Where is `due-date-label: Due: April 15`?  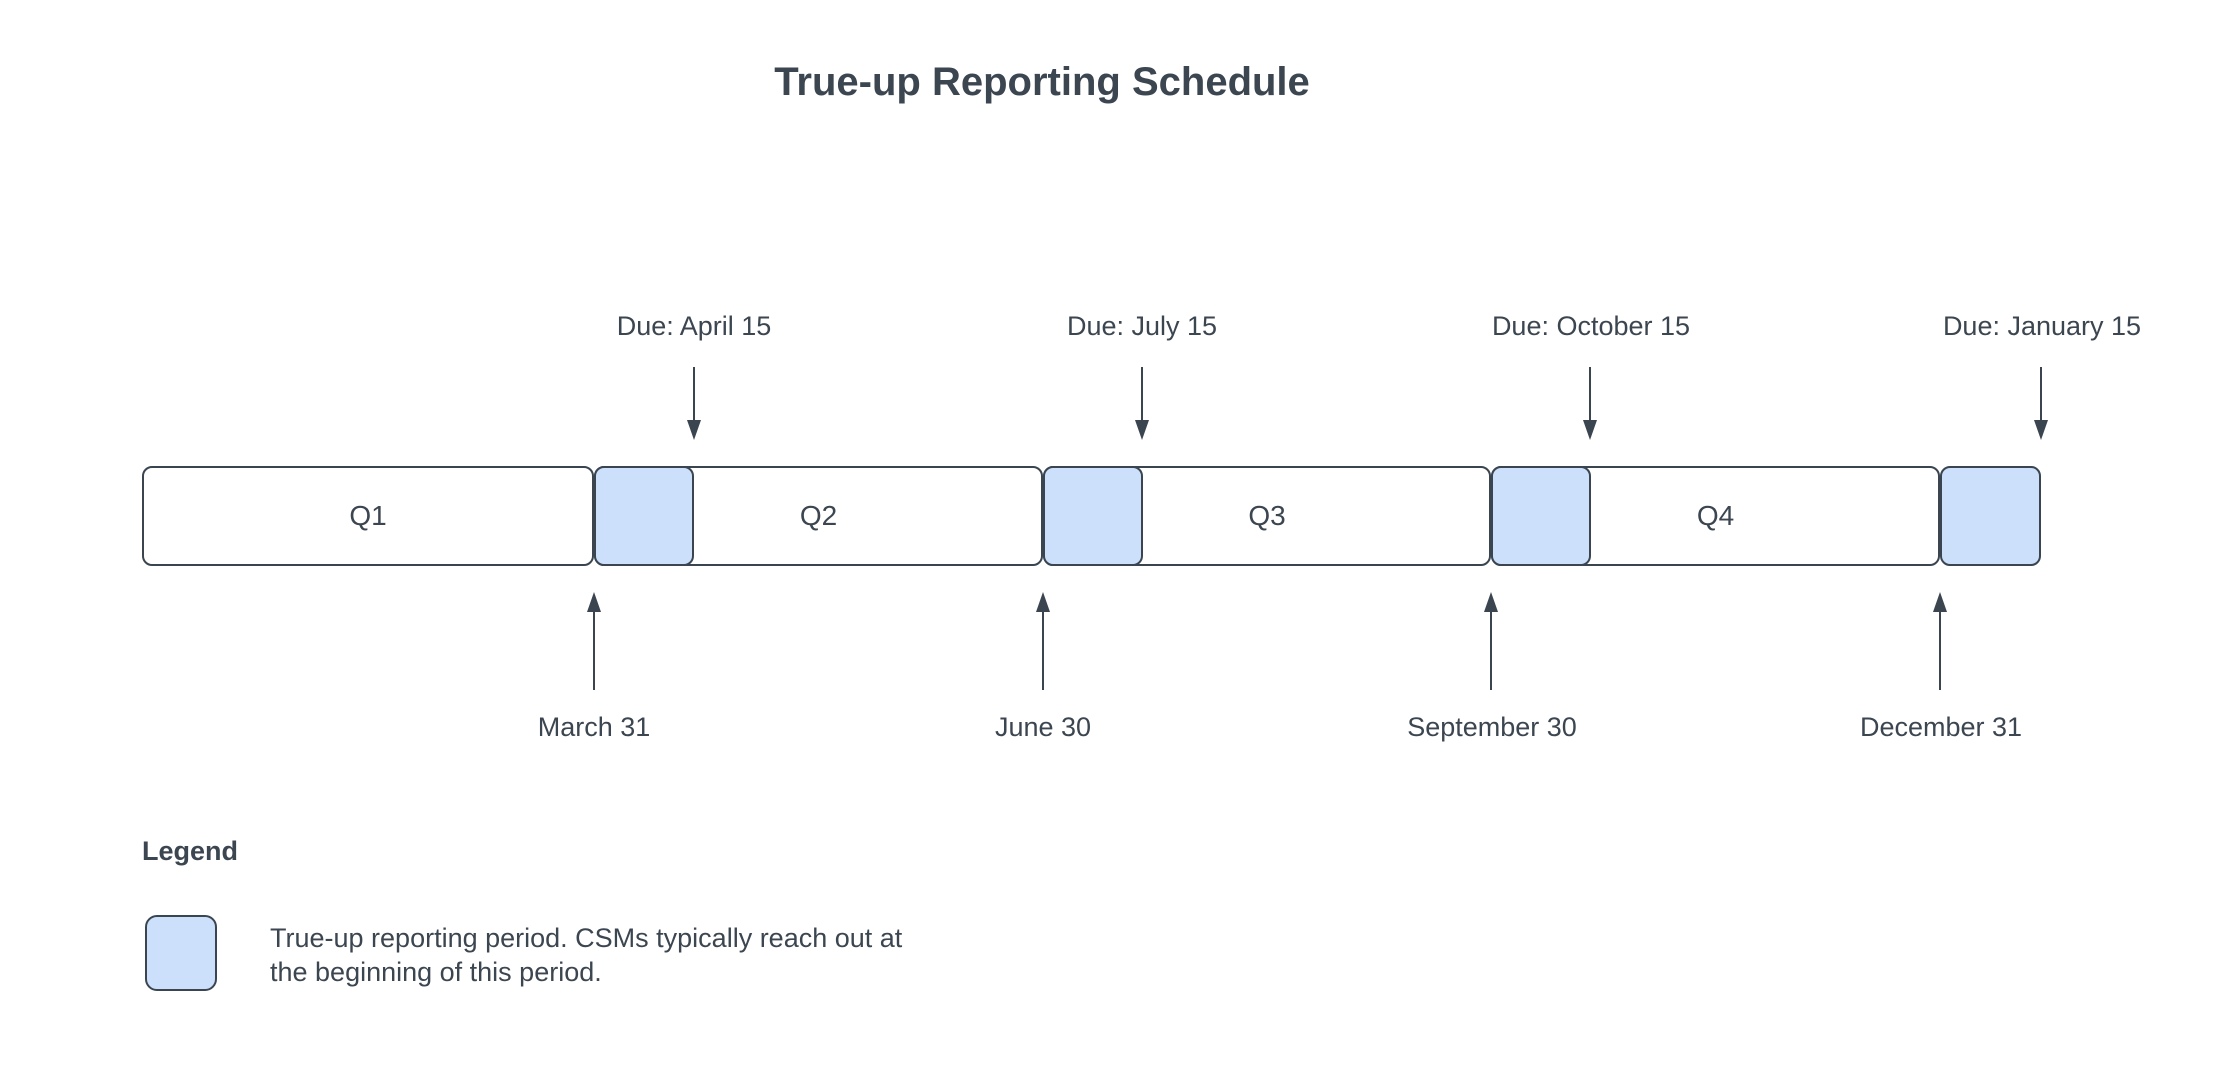 due-date-label: Due: April 15 is located at coordinates (694, 326).